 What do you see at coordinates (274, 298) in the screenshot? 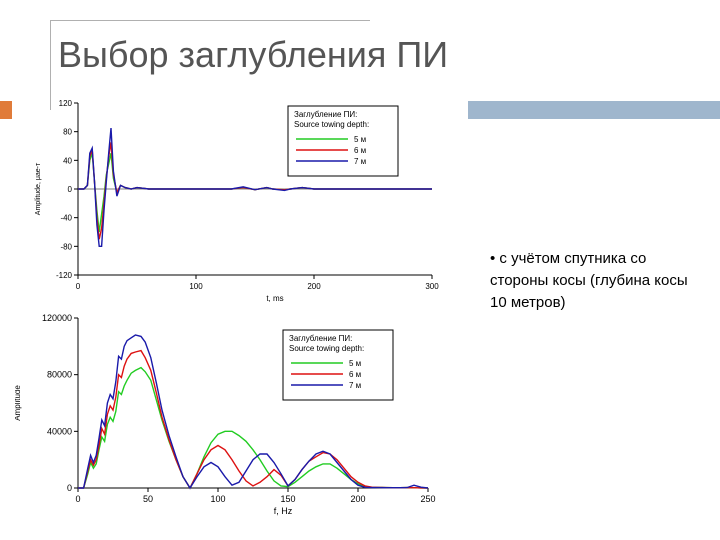
I see `x-axis-label: t, ms` at bounding box center [274, 298].